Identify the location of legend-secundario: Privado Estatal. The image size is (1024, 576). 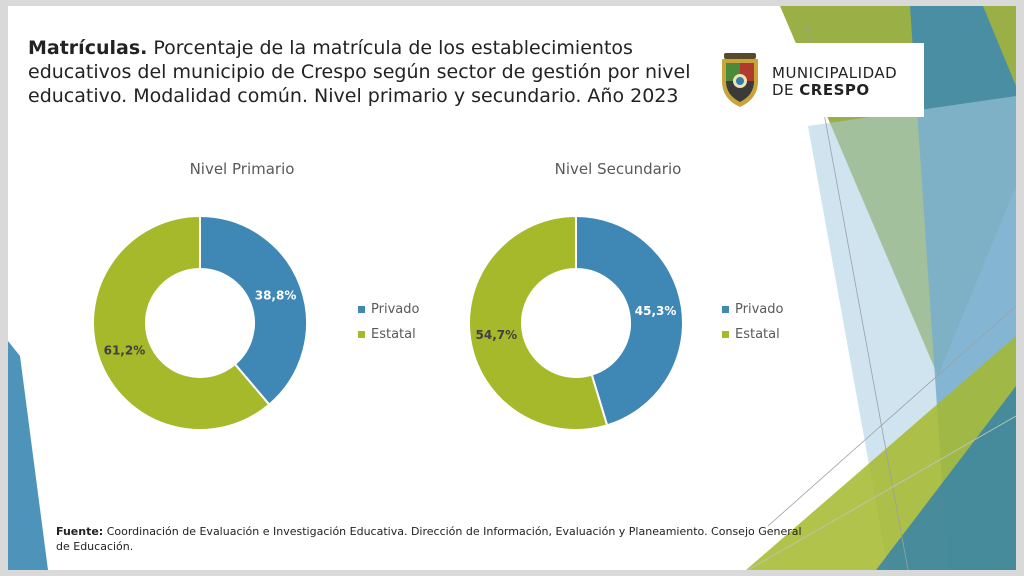
(752, 322).